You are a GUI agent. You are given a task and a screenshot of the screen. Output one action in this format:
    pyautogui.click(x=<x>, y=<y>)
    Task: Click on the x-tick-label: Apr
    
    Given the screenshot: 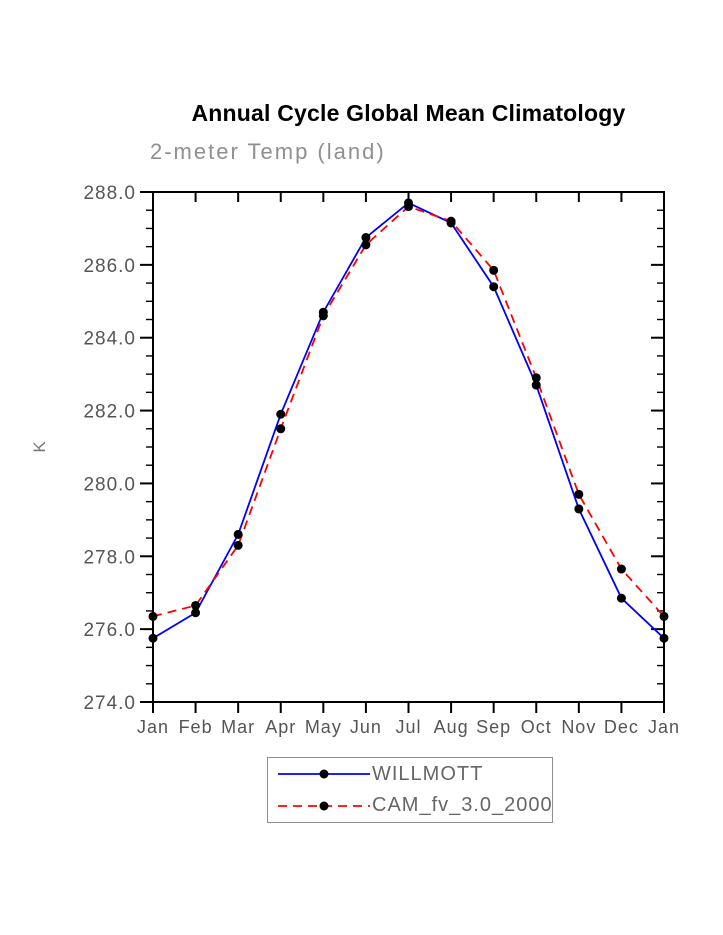 What is the action you would take?
    pyautogui.click(x=280, y=727)
    